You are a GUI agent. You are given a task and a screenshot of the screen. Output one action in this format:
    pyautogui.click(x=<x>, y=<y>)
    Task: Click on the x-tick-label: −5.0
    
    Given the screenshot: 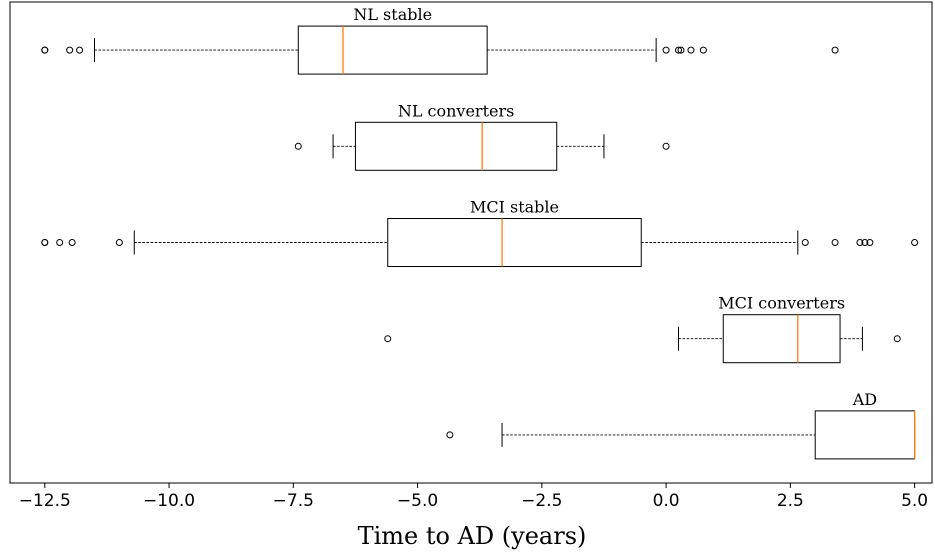 What is the action you would take?
    pyautogui.click(x=417, y=501)
    